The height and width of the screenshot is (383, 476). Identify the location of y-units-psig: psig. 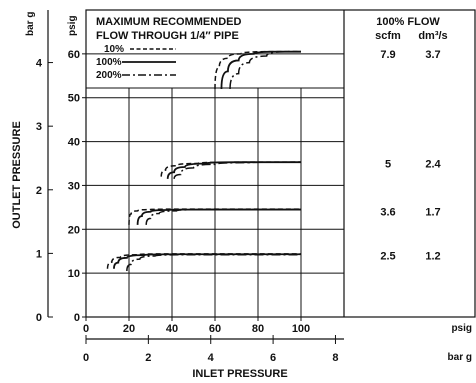
(72, 25).